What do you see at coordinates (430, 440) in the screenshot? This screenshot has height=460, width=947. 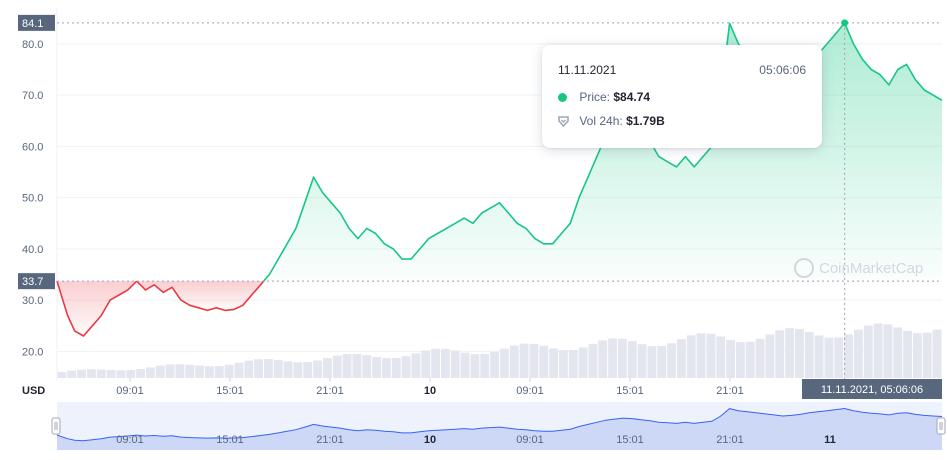 I see `navigator-tick-label: 10` at bounding box center [430, 440].